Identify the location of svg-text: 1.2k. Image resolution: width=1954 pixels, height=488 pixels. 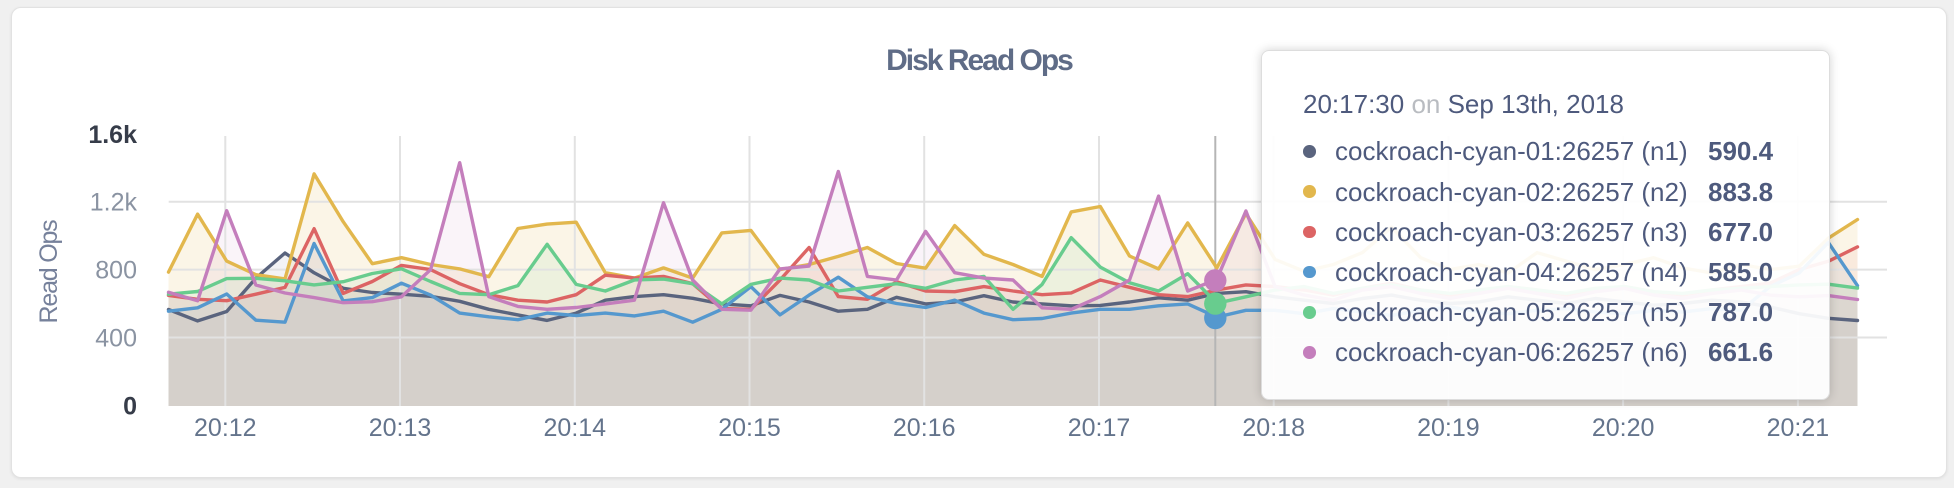
(114, 203).